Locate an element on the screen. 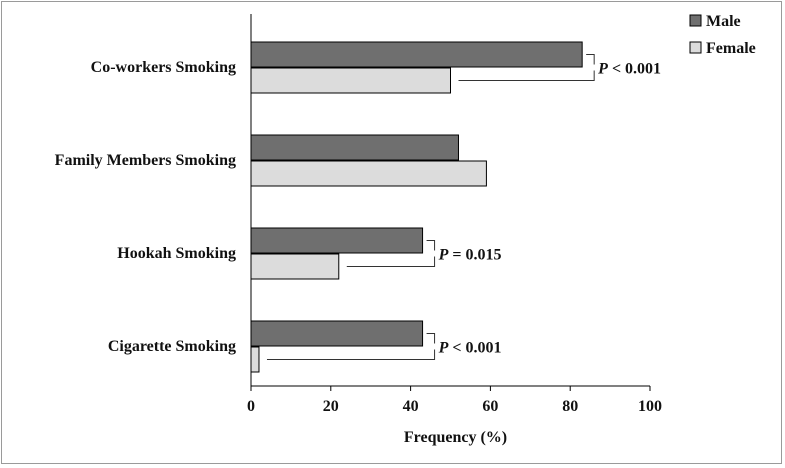  x-tick-label-20: 20 is located at coordinates (331, 406).